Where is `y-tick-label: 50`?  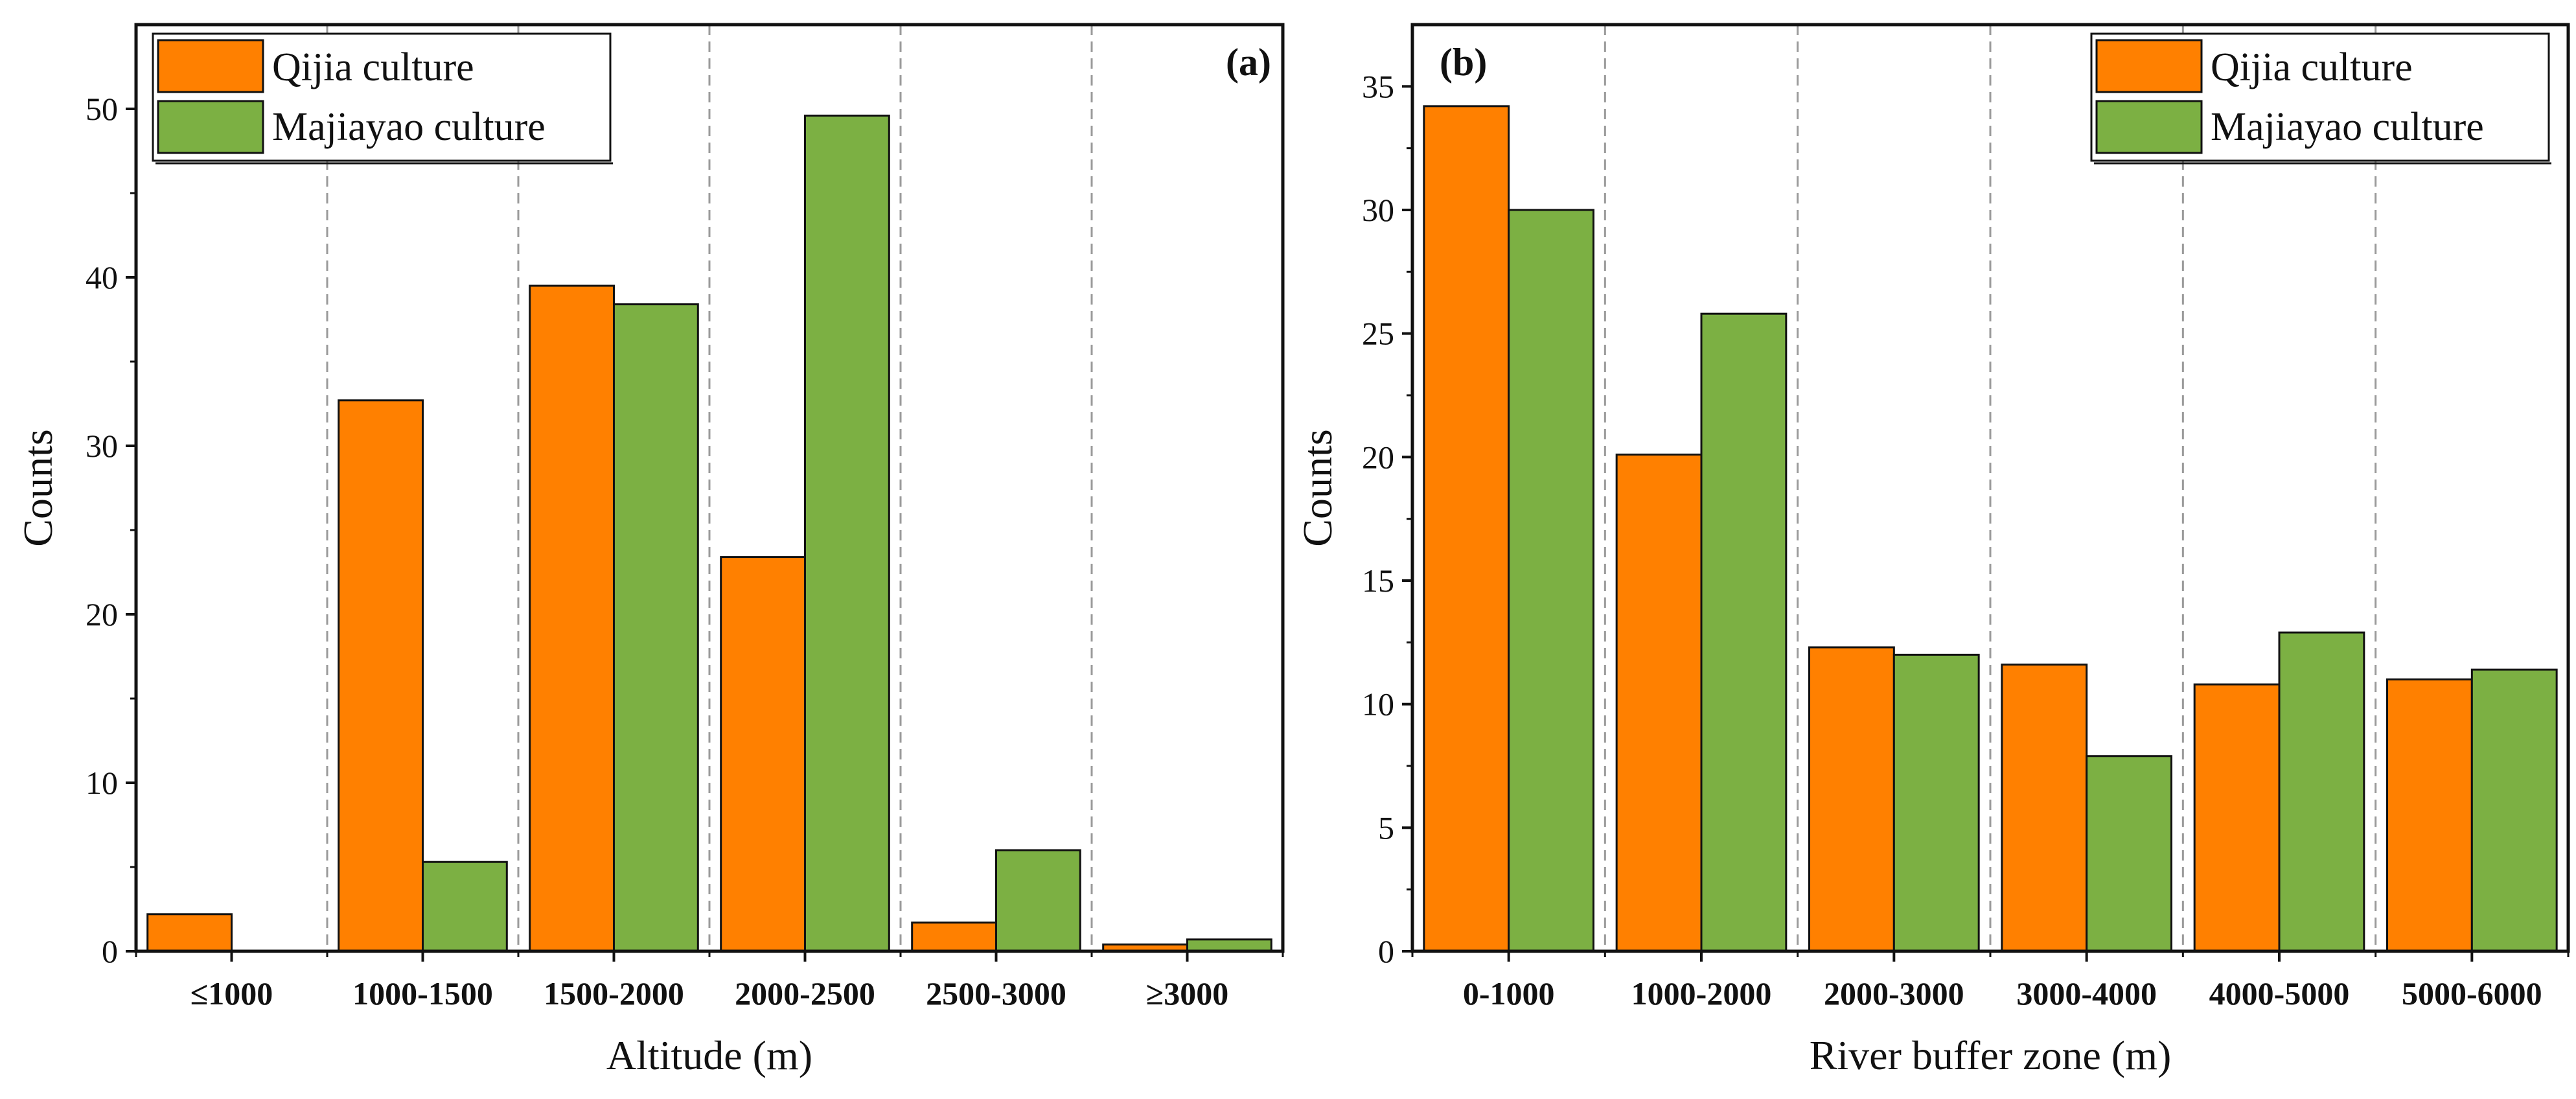 y-tick-label: 50 is located at coordinates (102, 109).